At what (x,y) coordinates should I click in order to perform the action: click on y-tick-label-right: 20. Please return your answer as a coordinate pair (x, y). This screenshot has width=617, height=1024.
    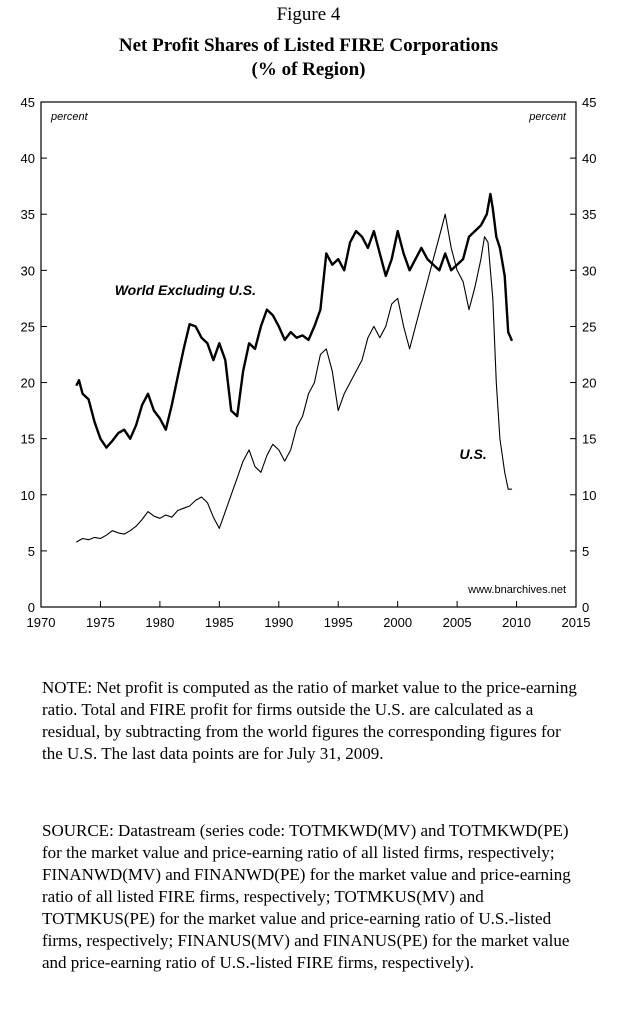
    Looking at the image, I should click on (589, 383).